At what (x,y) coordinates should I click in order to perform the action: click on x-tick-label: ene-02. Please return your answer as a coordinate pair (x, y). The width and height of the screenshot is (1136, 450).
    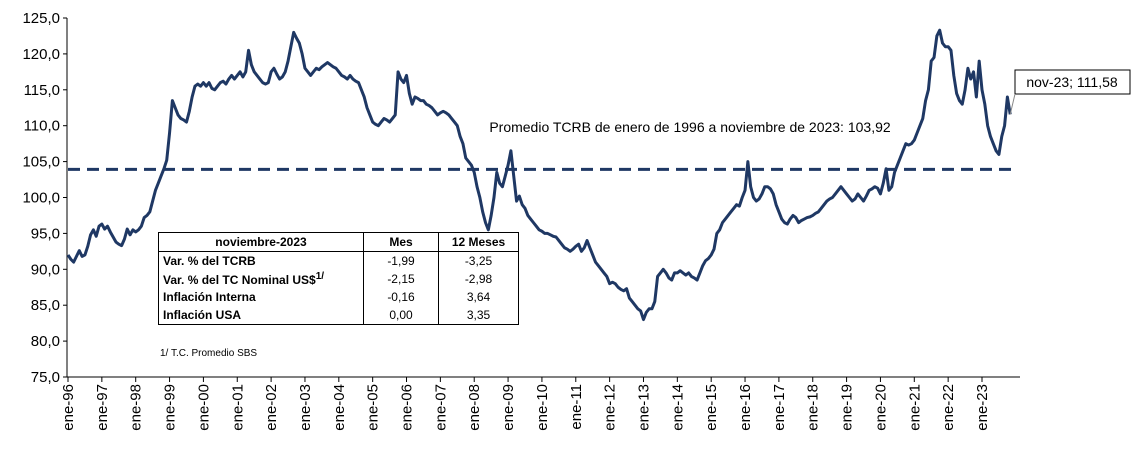
    Looking at the image, I should click on (271, 407).